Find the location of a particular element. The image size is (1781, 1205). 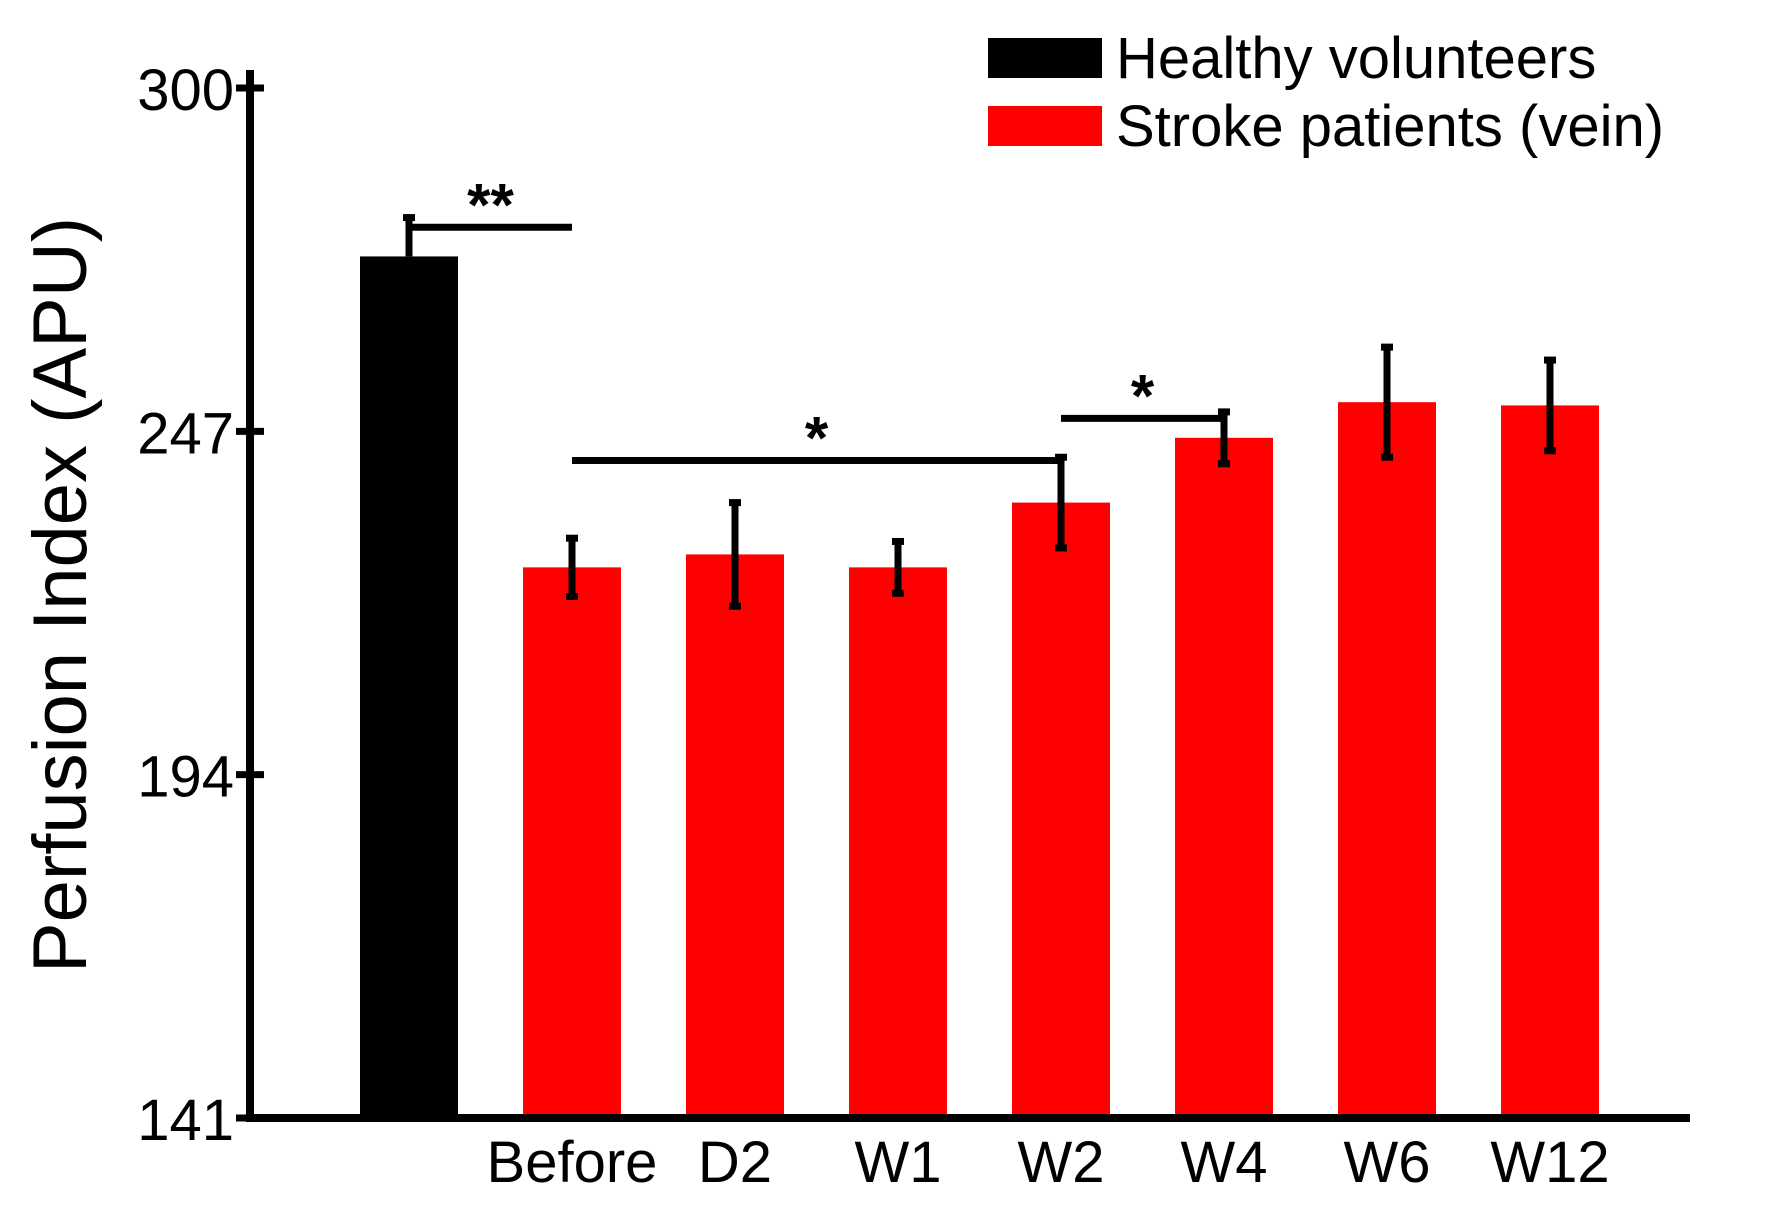

x-tick-label: W1 is located at coordinates (898, 1162).